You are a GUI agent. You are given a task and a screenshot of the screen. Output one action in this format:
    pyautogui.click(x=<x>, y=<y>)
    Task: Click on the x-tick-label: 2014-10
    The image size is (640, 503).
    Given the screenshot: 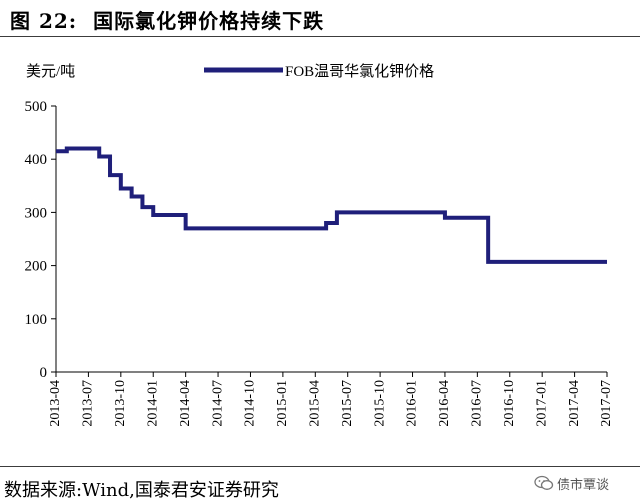 What is the action you would take?
    pyautogui.click(x=250, y=403)
    